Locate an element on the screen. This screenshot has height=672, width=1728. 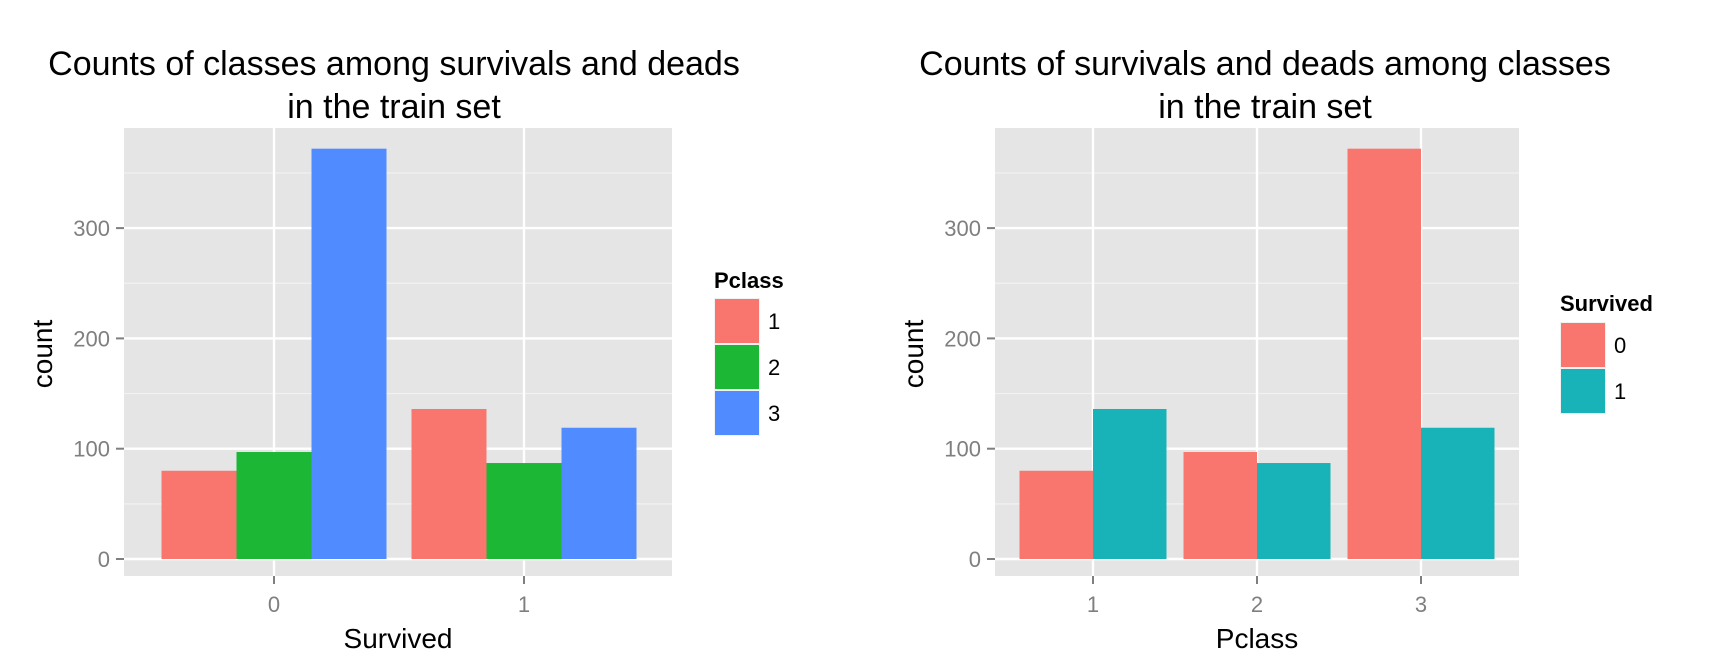
legend-label-2: 2 is located at coordinates (774, 367).